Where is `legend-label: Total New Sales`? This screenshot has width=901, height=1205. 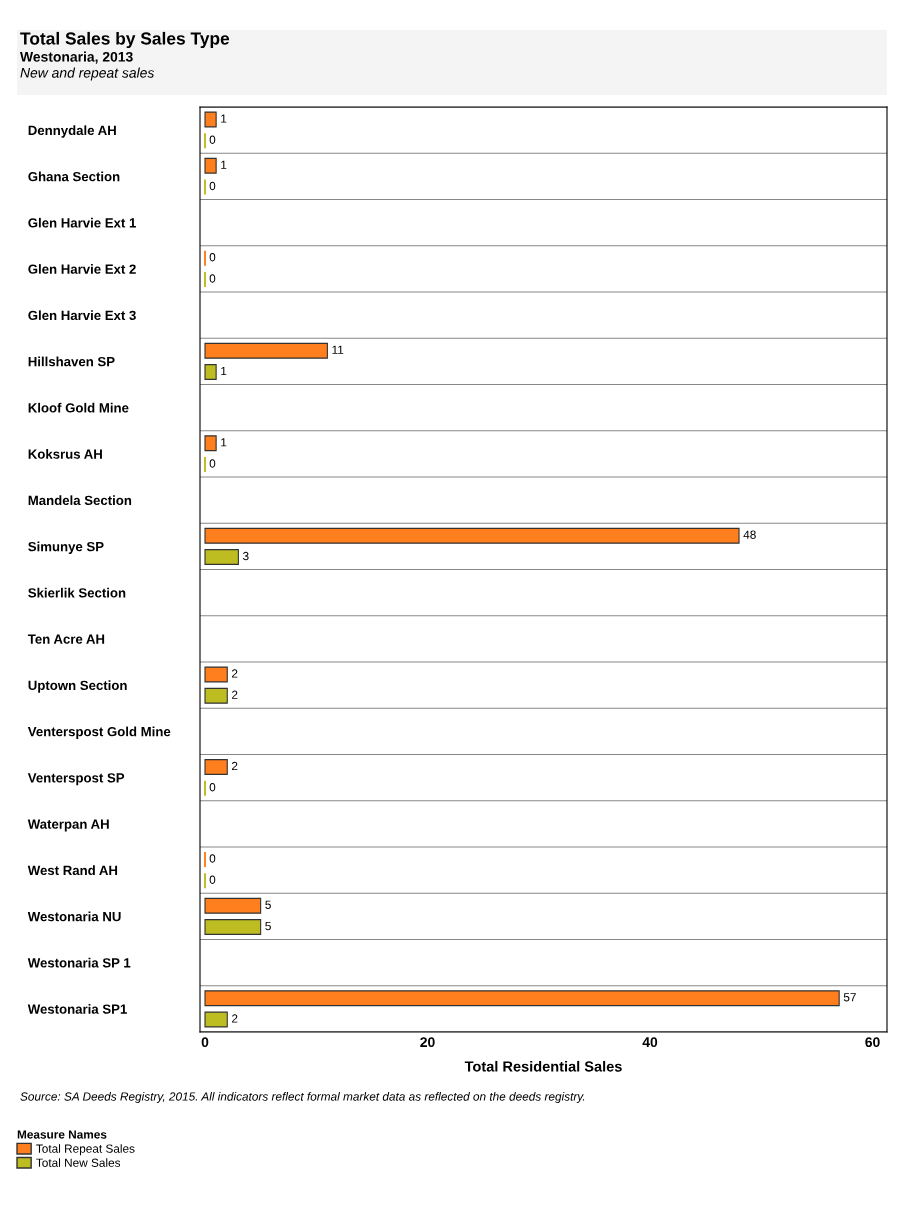 legend-label: Total New Sales is located at coordinates (78, 1162).